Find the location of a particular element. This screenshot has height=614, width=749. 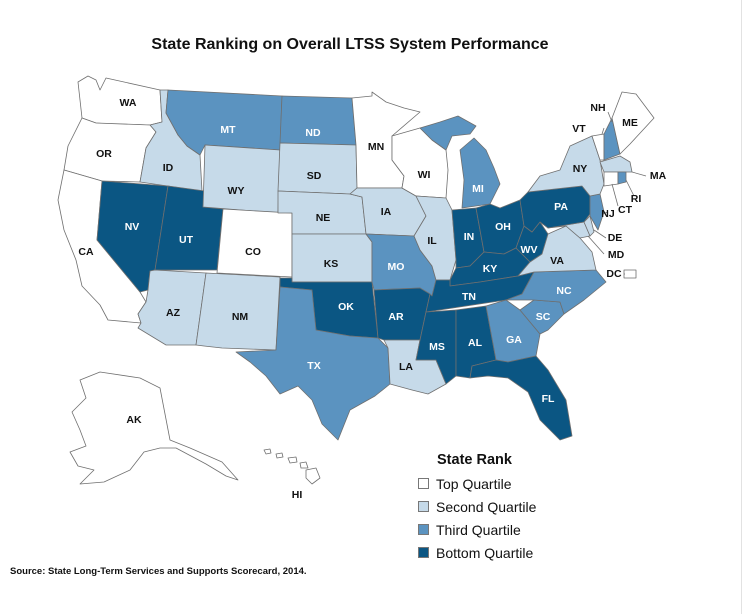

legend-item-second: Second Quartile is located at coordinates (477, 506).